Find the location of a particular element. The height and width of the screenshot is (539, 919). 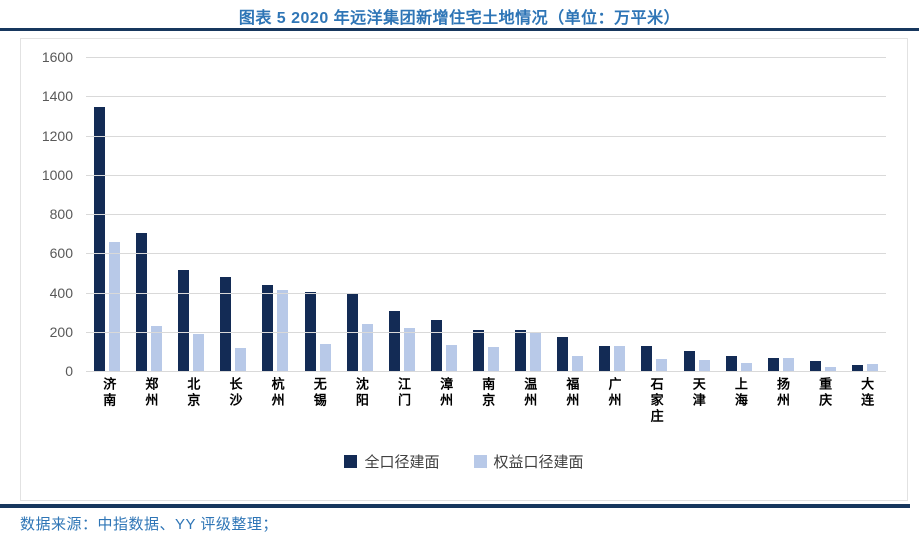

x-tick-label: 温州 is located at coordinates (528, 412).